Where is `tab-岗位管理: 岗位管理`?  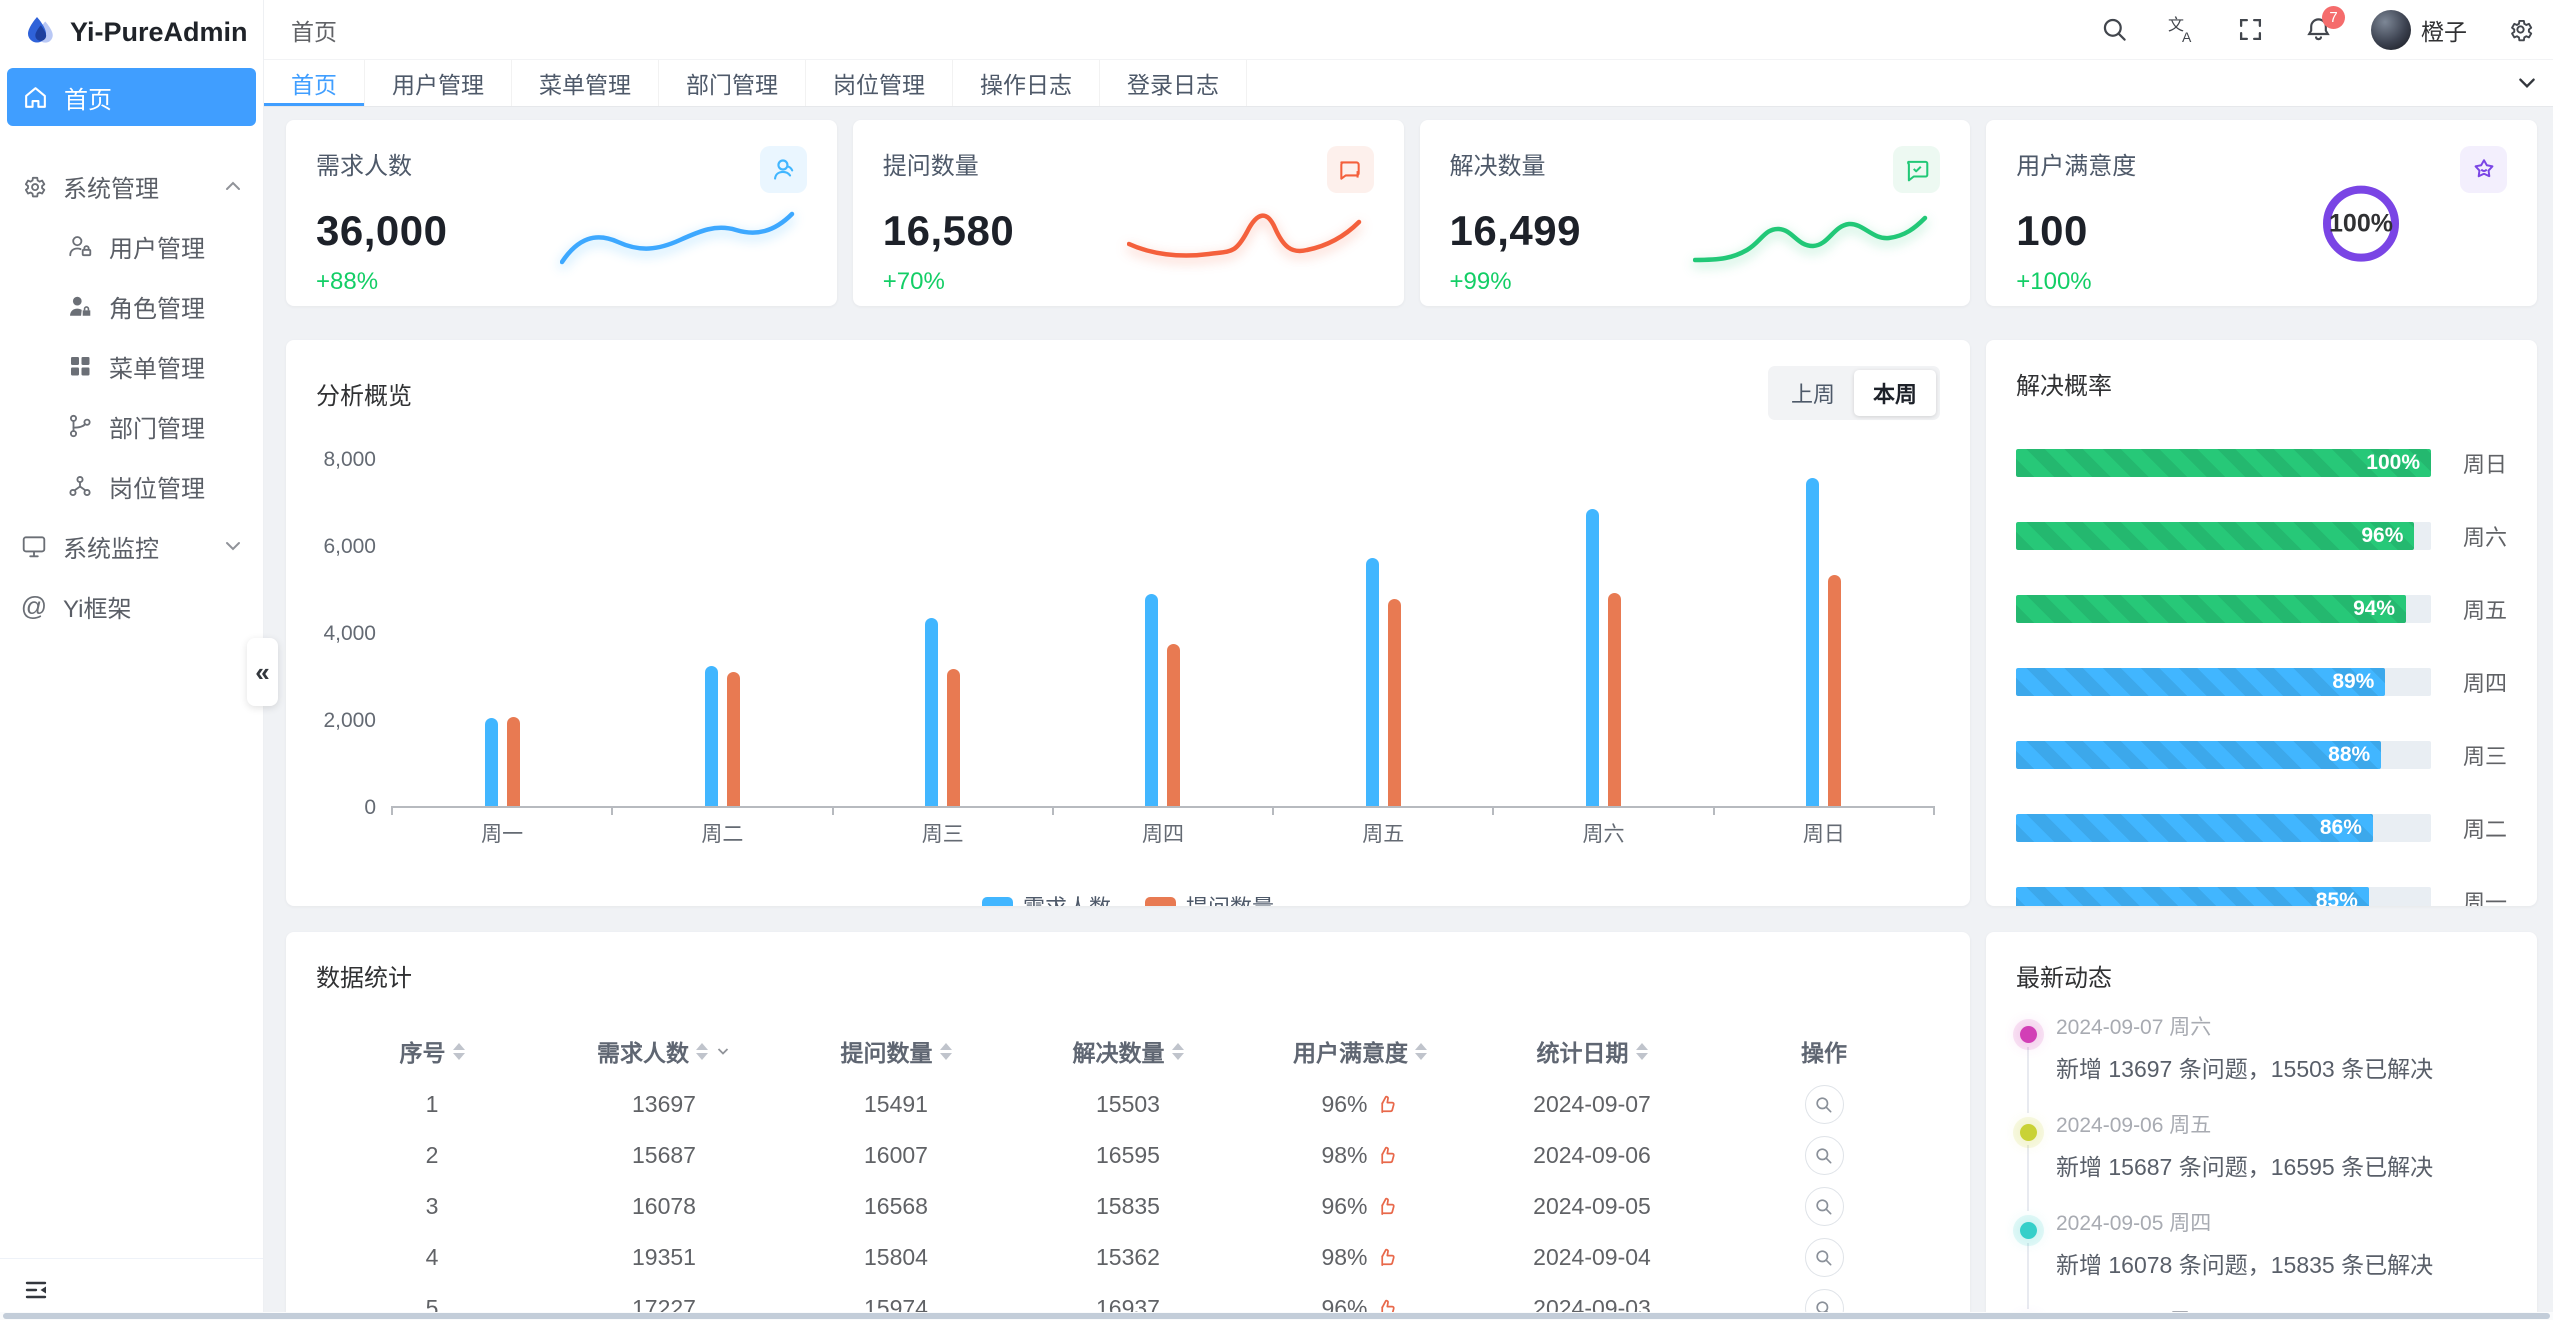 tab-岗位管理: 岗位管理 is located at coordinates (879, 83).